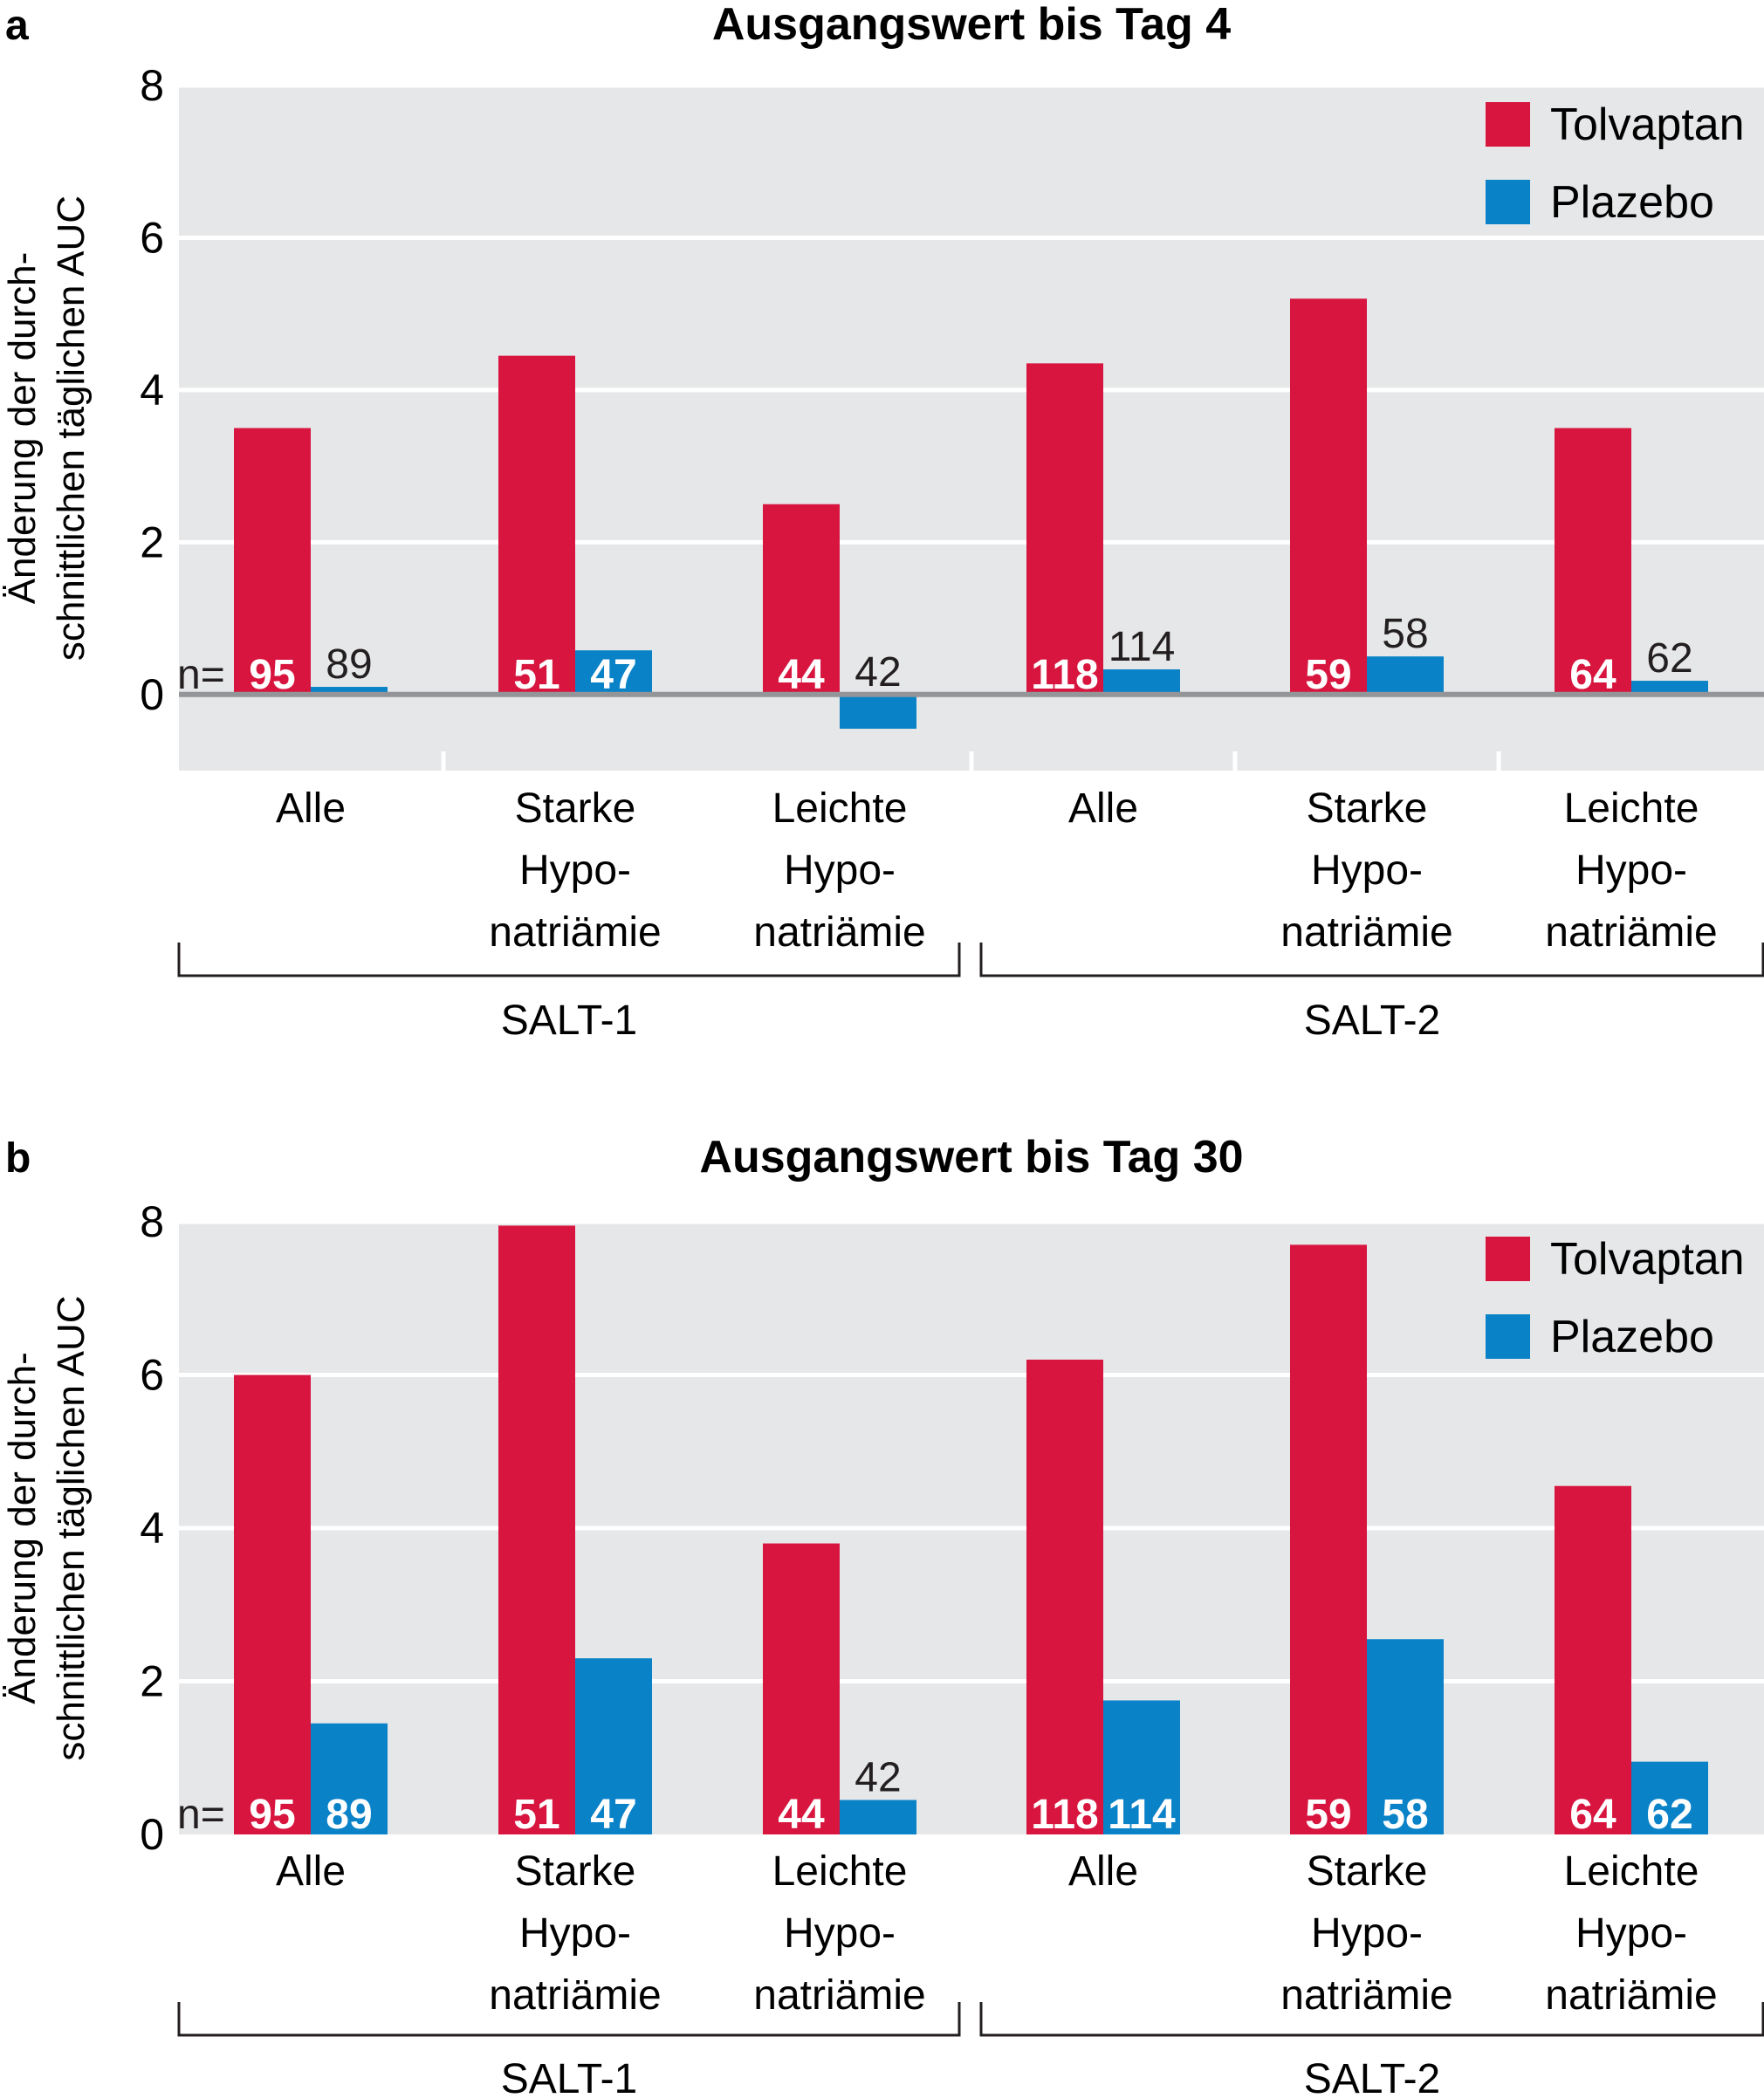 The image size is (1764, 2098). I want to click on n-label: 89, so click(349, 665).